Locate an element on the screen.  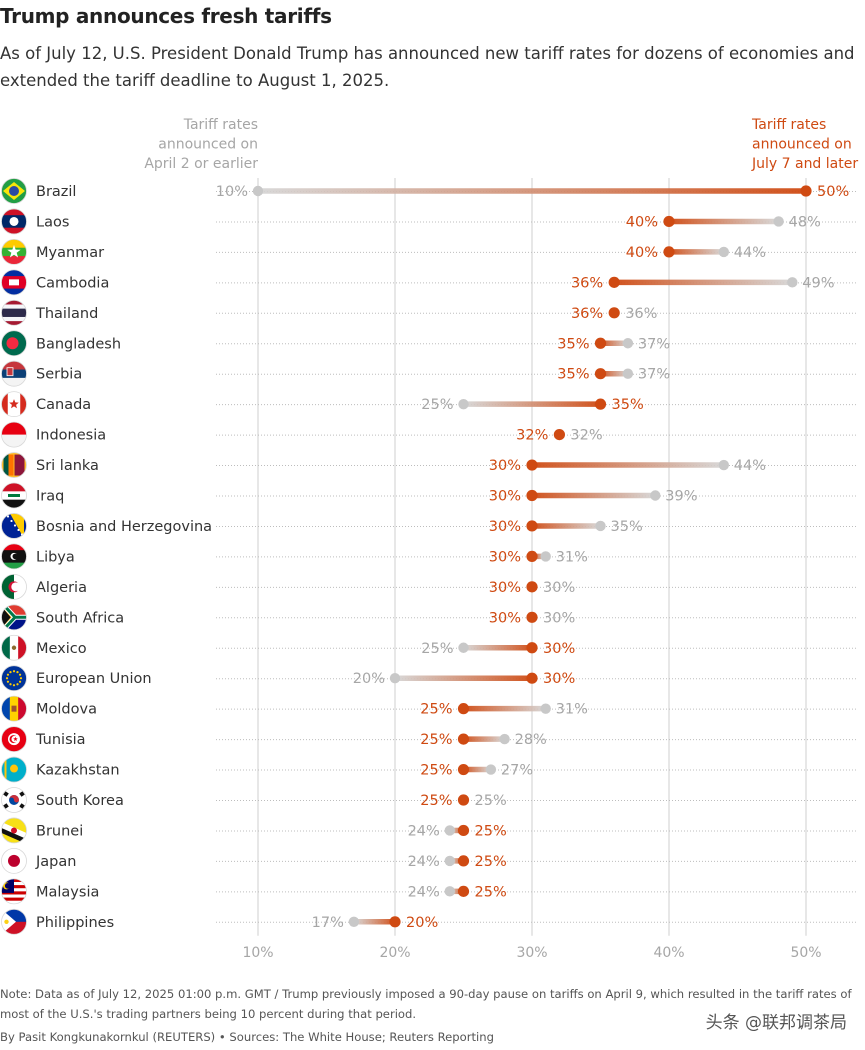
country-label: Libya is located at coordinates (55, 557).